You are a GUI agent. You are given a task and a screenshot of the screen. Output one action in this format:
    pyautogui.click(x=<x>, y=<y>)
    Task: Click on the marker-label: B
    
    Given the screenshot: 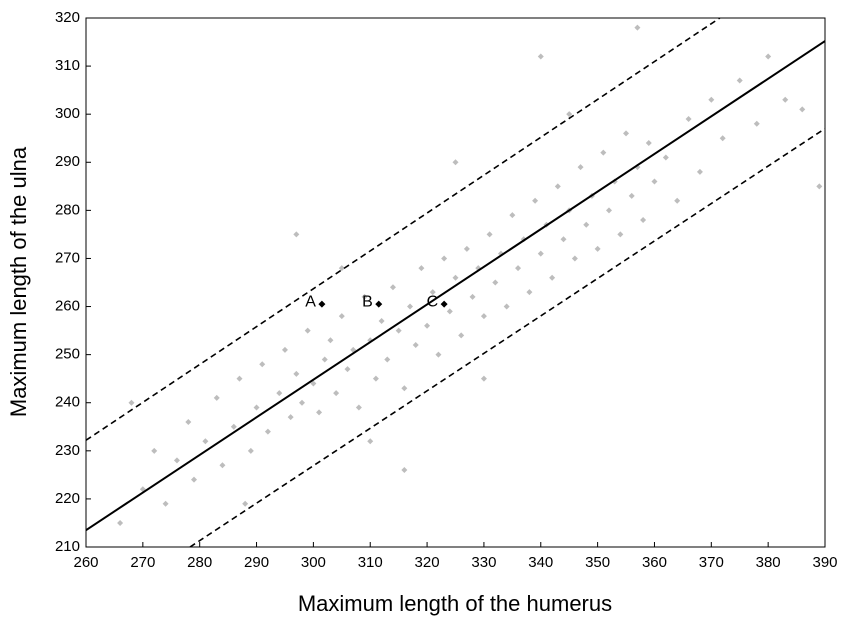 What is the action you would take?
    pyautogui.click(x=367, y=301)
    